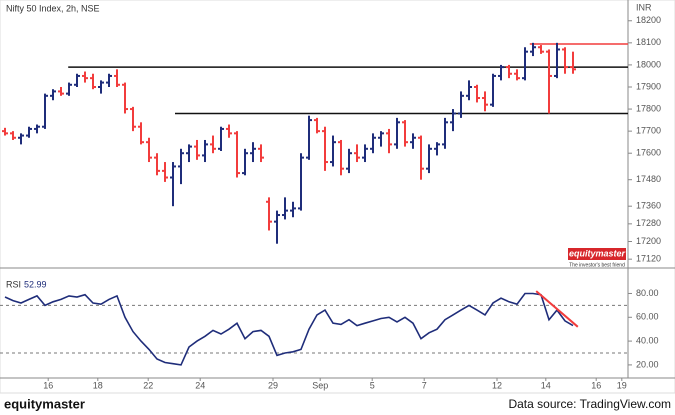 This screenshot has width=675, height=415. I want to click on y-tick-label: 17800, so click(648, 108).